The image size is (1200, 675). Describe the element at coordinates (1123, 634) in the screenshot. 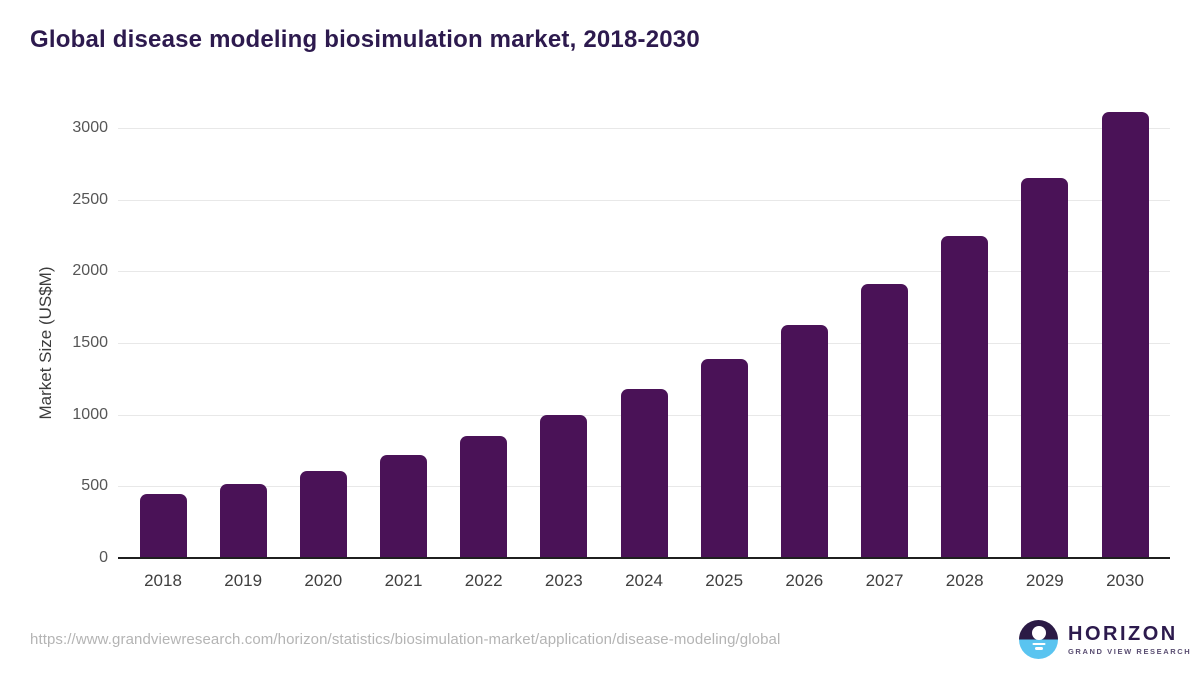

I see `logo-brand: HORIZON` at that location.